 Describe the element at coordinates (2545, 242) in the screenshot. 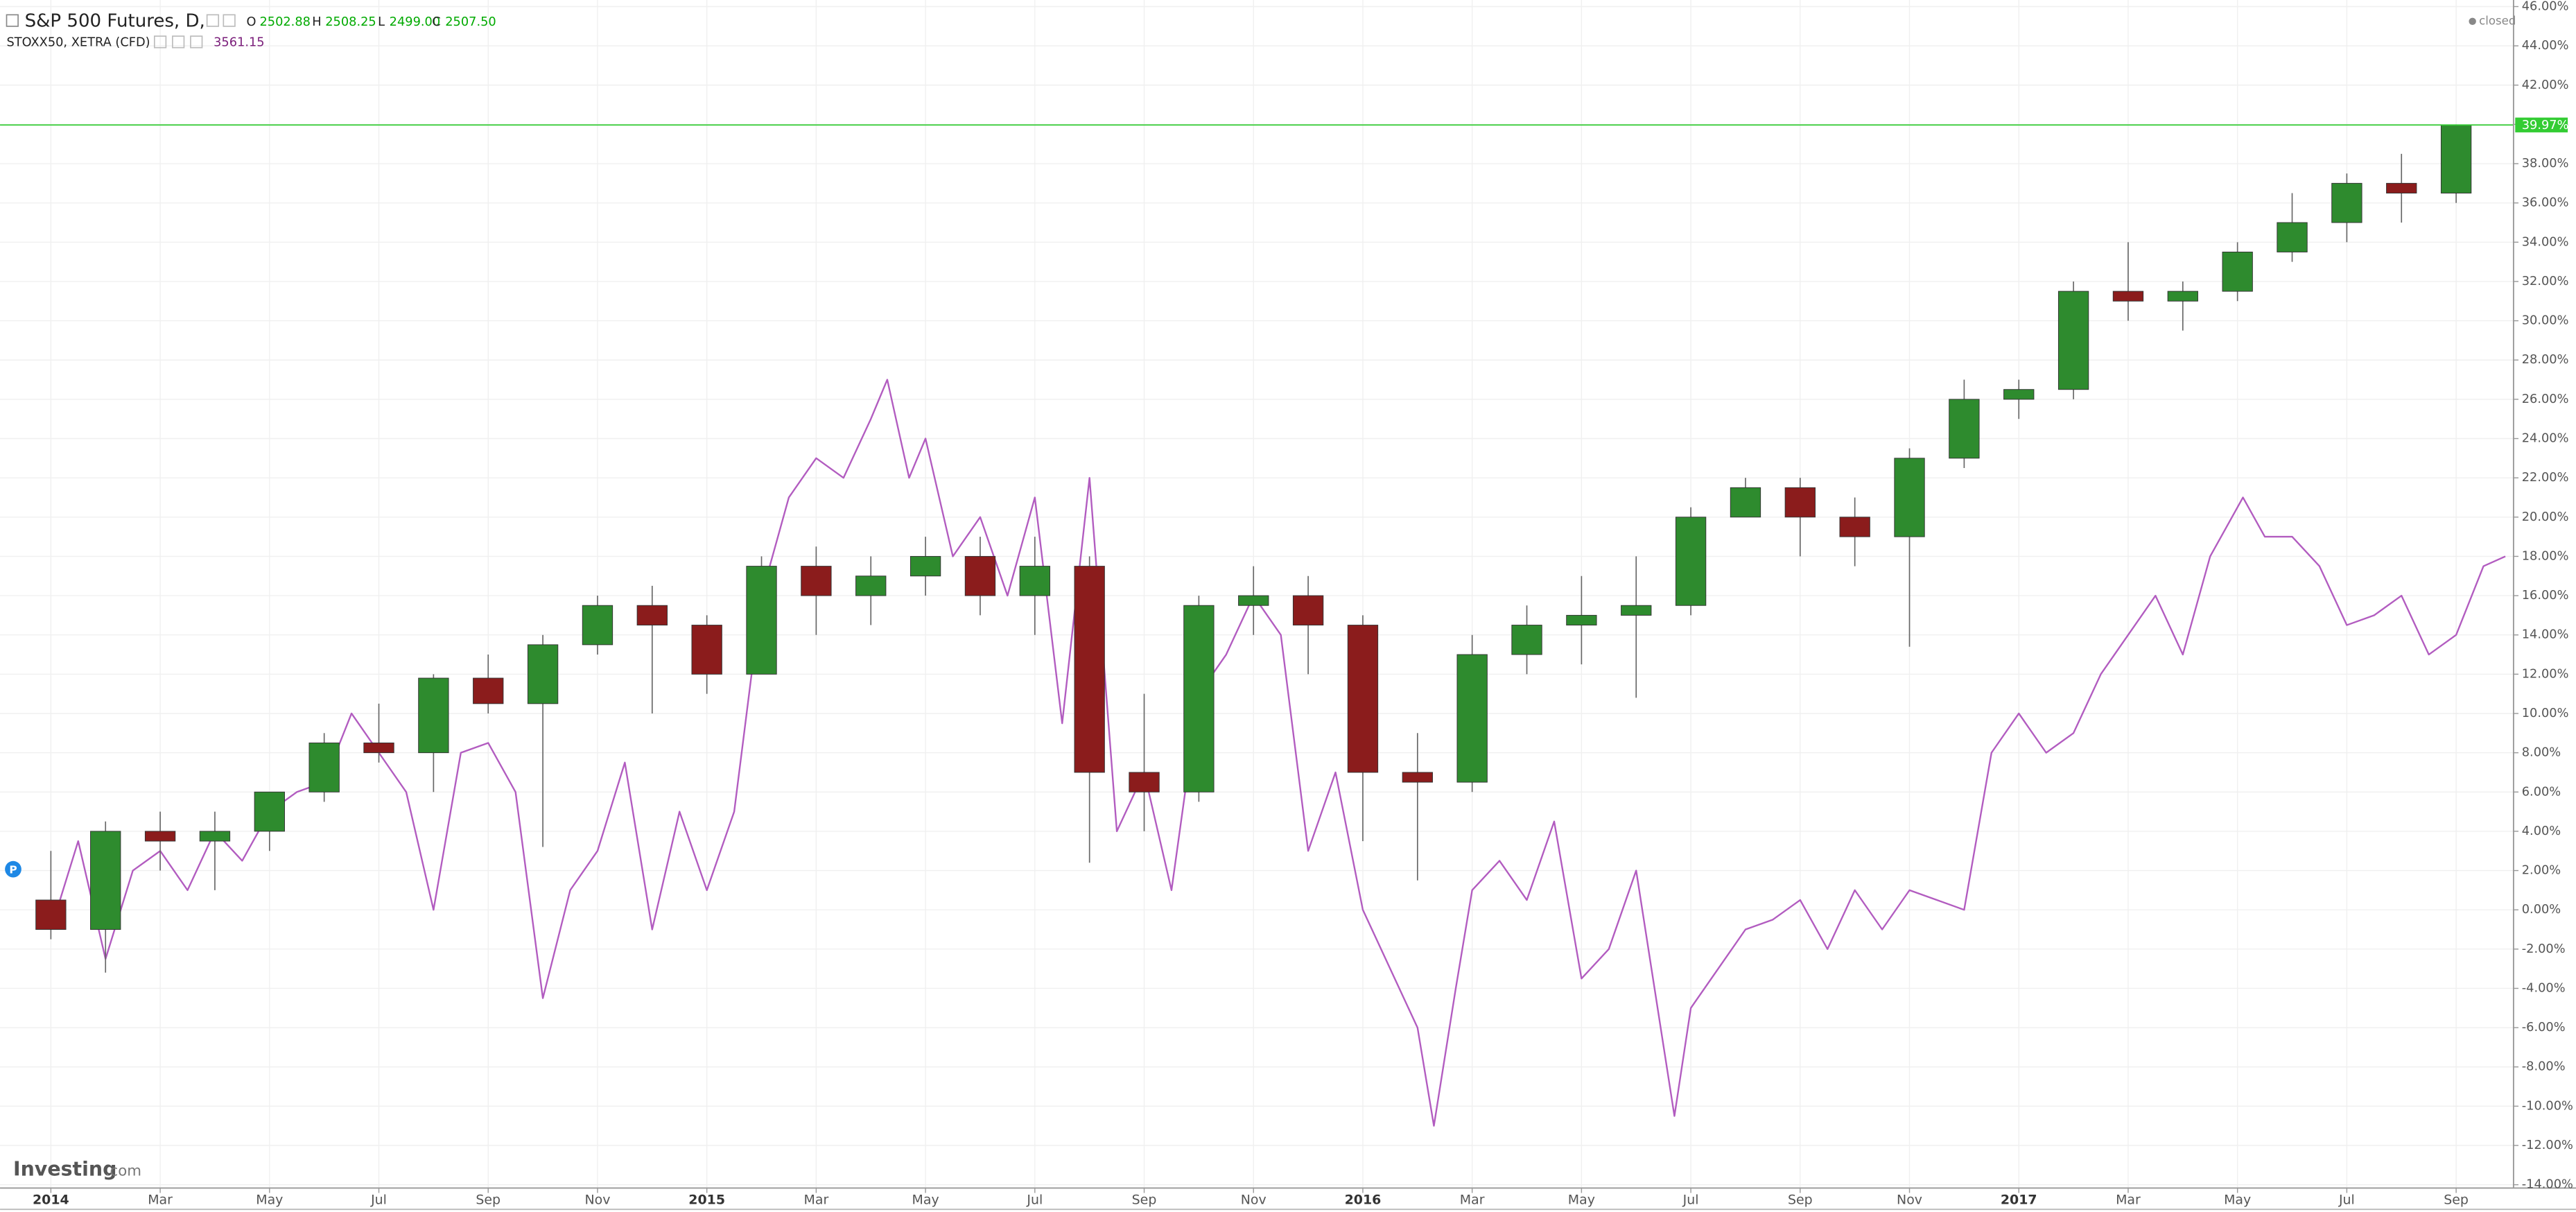

I see `y-tick-label: 34.00%` at that location.